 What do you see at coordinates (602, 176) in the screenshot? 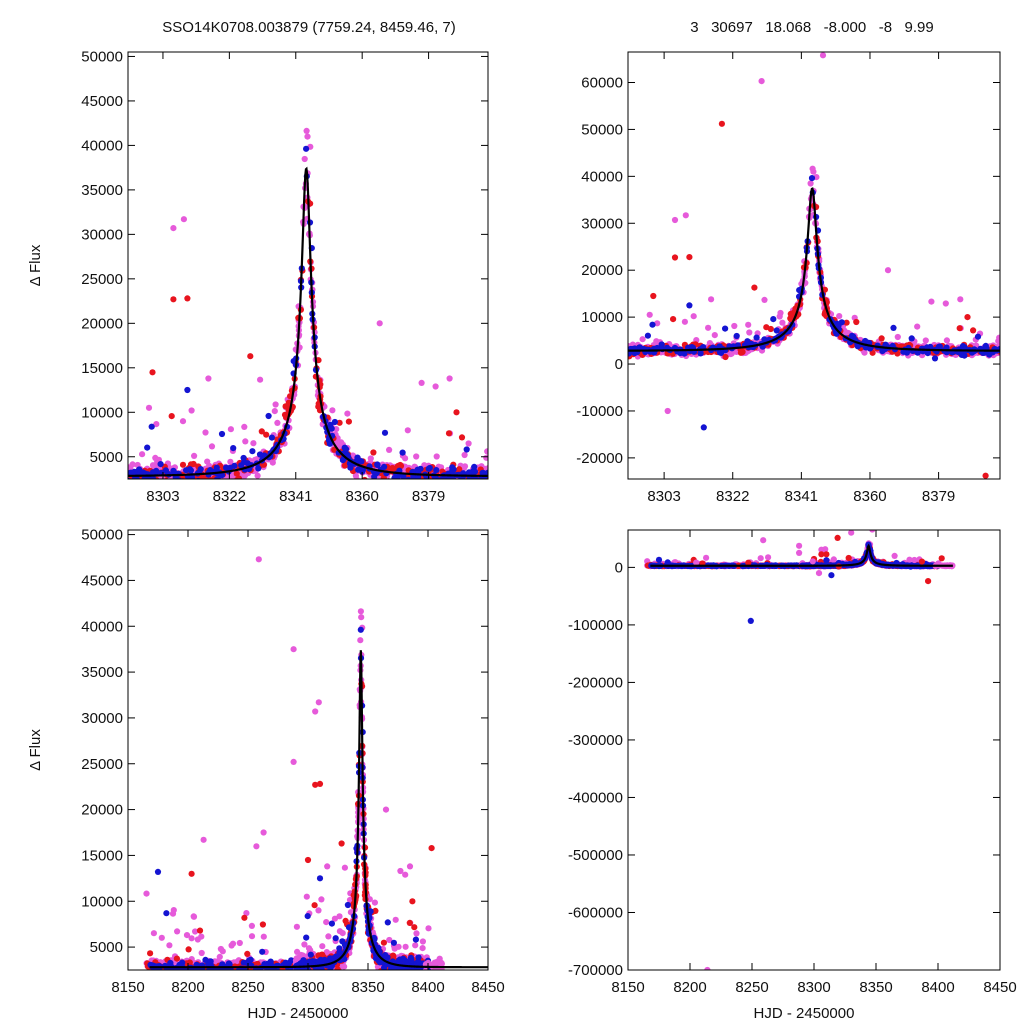
I see `y-tick-label: 40000` at bounding box center [602, 176].